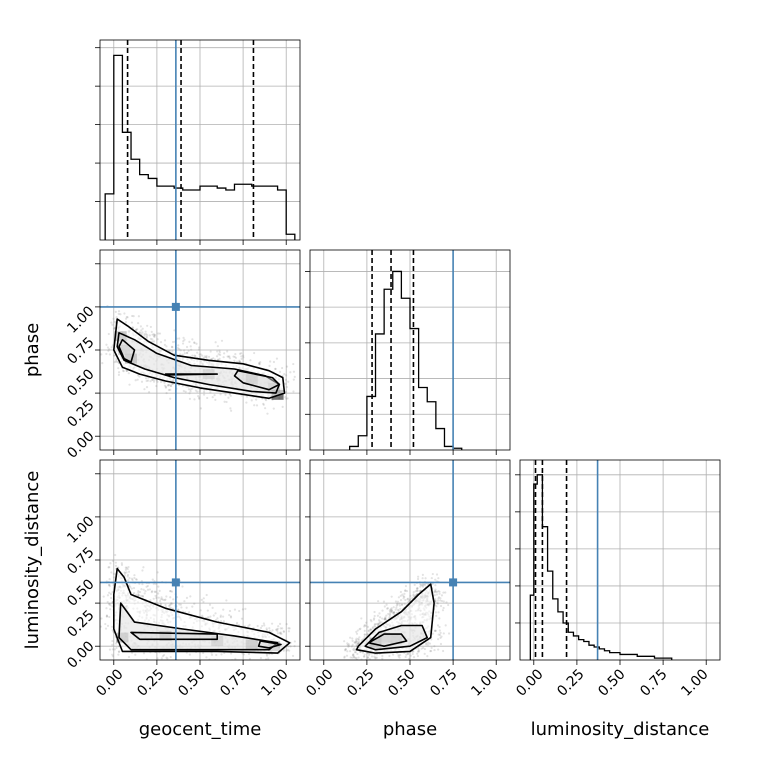  What do you see at coordinates (175, 306) in the screenshot?
I see `truth-marker` at bounding box center [175, 306].